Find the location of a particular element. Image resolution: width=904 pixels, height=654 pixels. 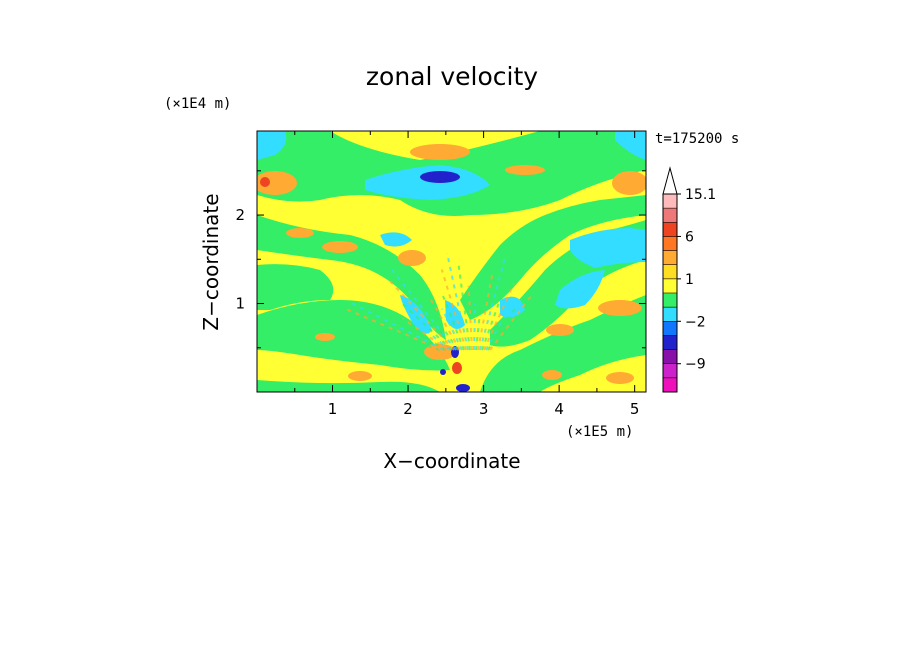

x-units-label: (×1E5 m) is located at coordinates (599, 432).